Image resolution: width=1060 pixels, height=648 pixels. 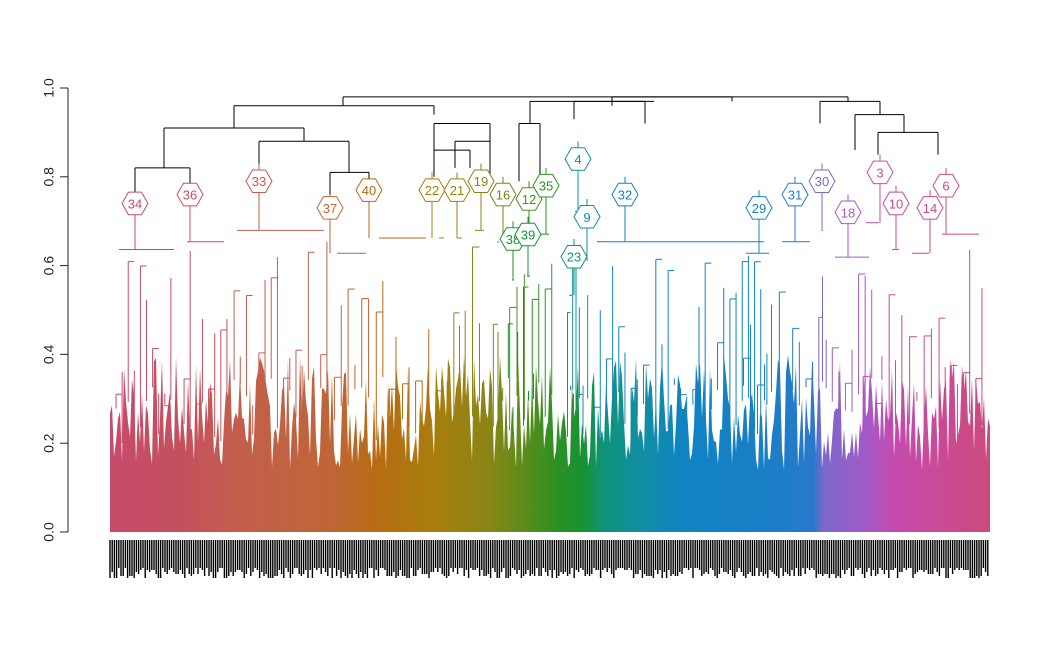 I want to click on cluster-label-text: 35, so click(x=546, y=186).